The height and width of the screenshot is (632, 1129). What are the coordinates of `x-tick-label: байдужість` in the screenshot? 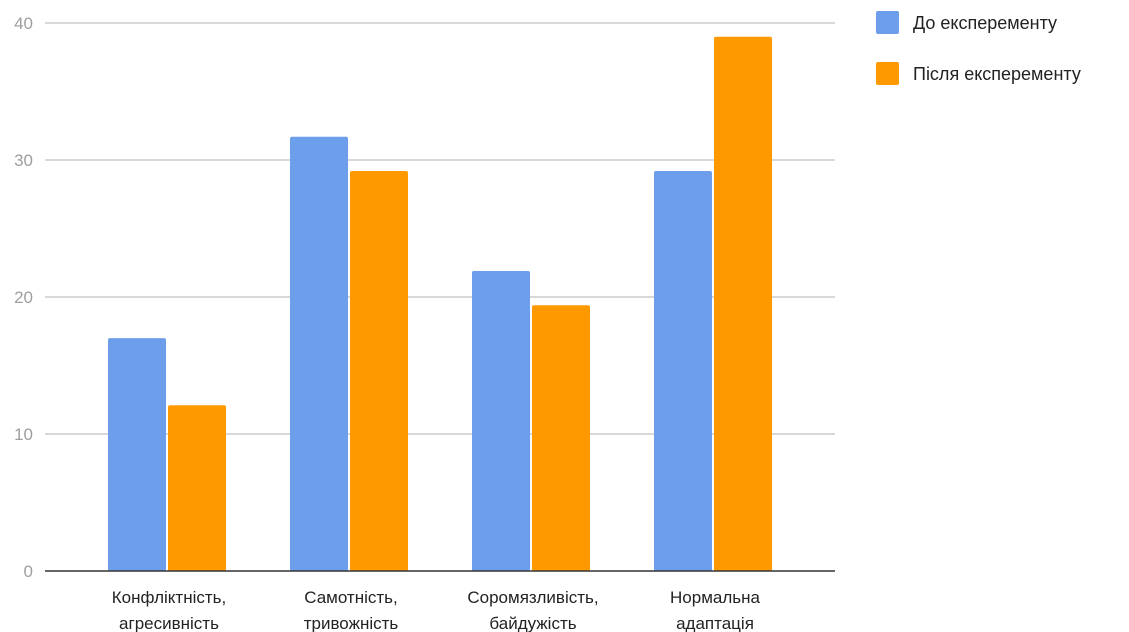 It's located at (532, 623).